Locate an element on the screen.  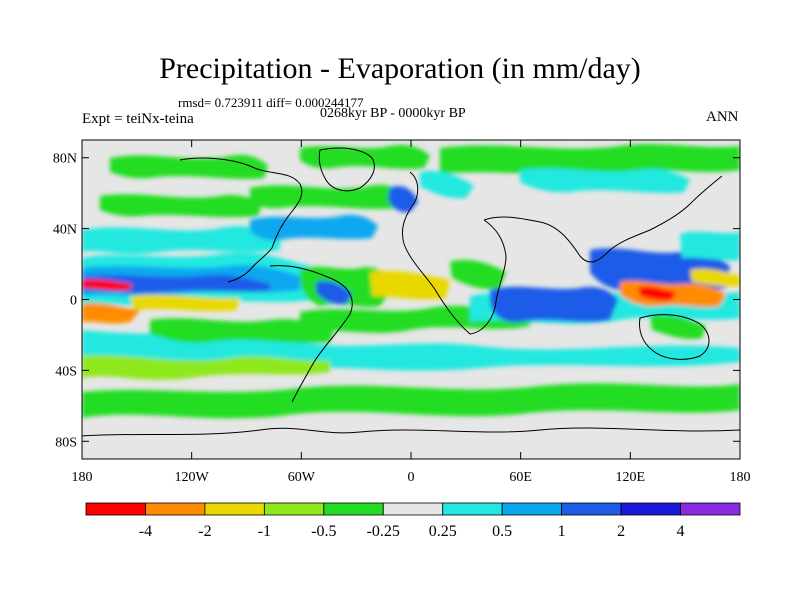
field-south-subtropic-green is located at coordinates (206, 367).